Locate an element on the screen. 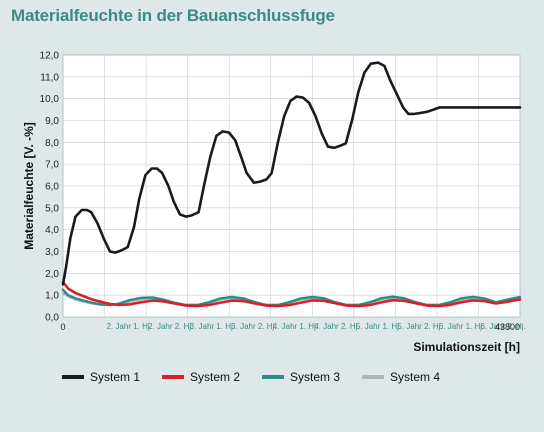 The image size is (544, 432). x-tick-label: 3. Jahr 2. Hj. is located at coordinates (253, 326).